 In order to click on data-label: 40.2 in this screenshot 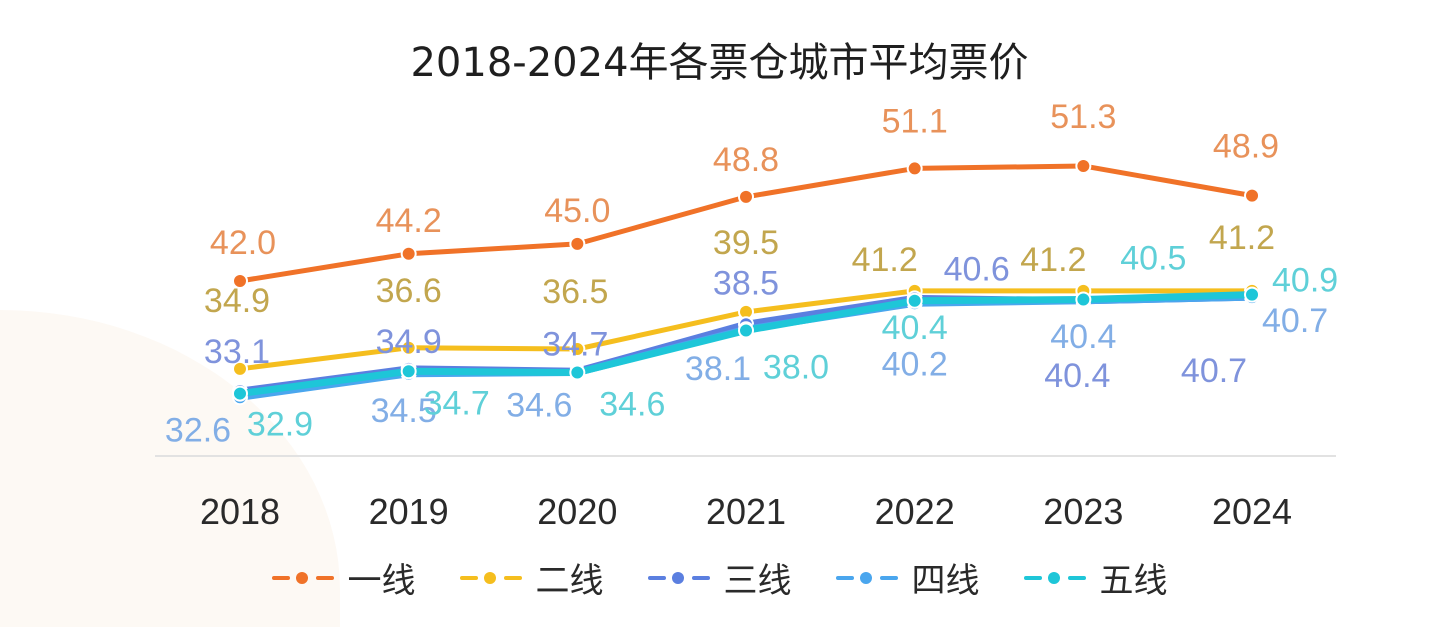, I will do `click(915, 364)`.